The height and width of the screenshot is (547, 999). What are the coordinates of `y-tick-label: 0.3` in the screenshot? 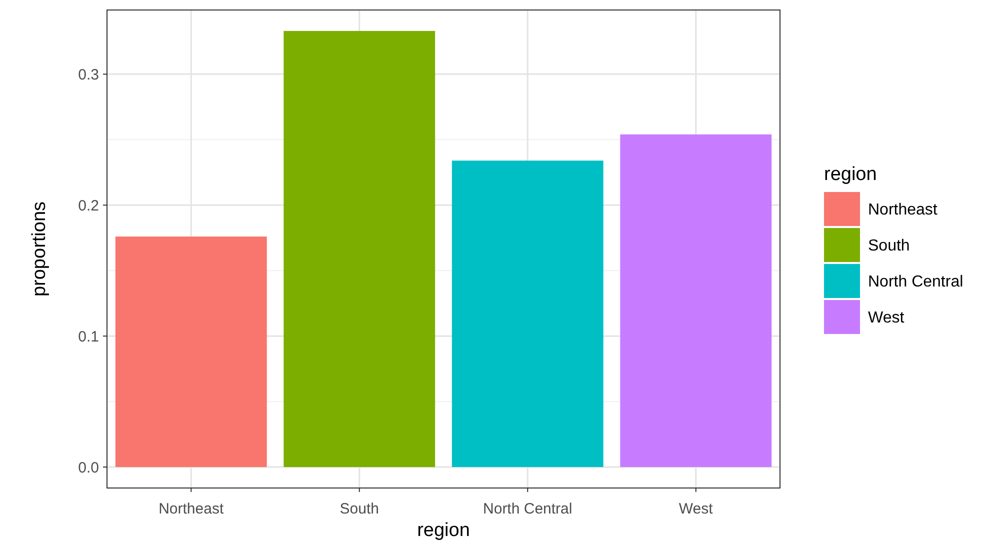 It's located at (88, 75).